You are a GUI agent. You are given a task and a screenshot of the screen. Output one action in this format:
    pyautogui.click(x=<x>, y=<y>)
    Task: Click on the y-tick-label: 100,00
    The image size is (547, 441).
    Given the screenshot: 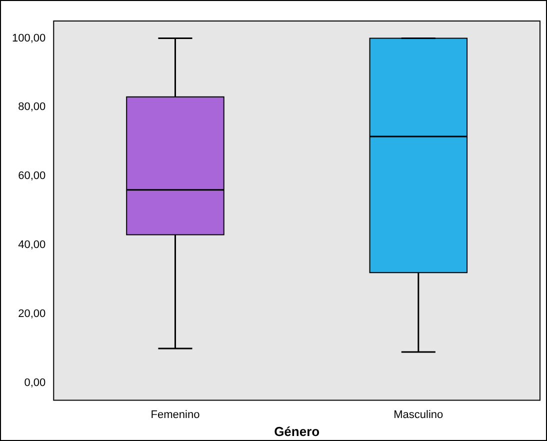 What is the action you would take?
    pyautogui.click(x=29, y=38)
    